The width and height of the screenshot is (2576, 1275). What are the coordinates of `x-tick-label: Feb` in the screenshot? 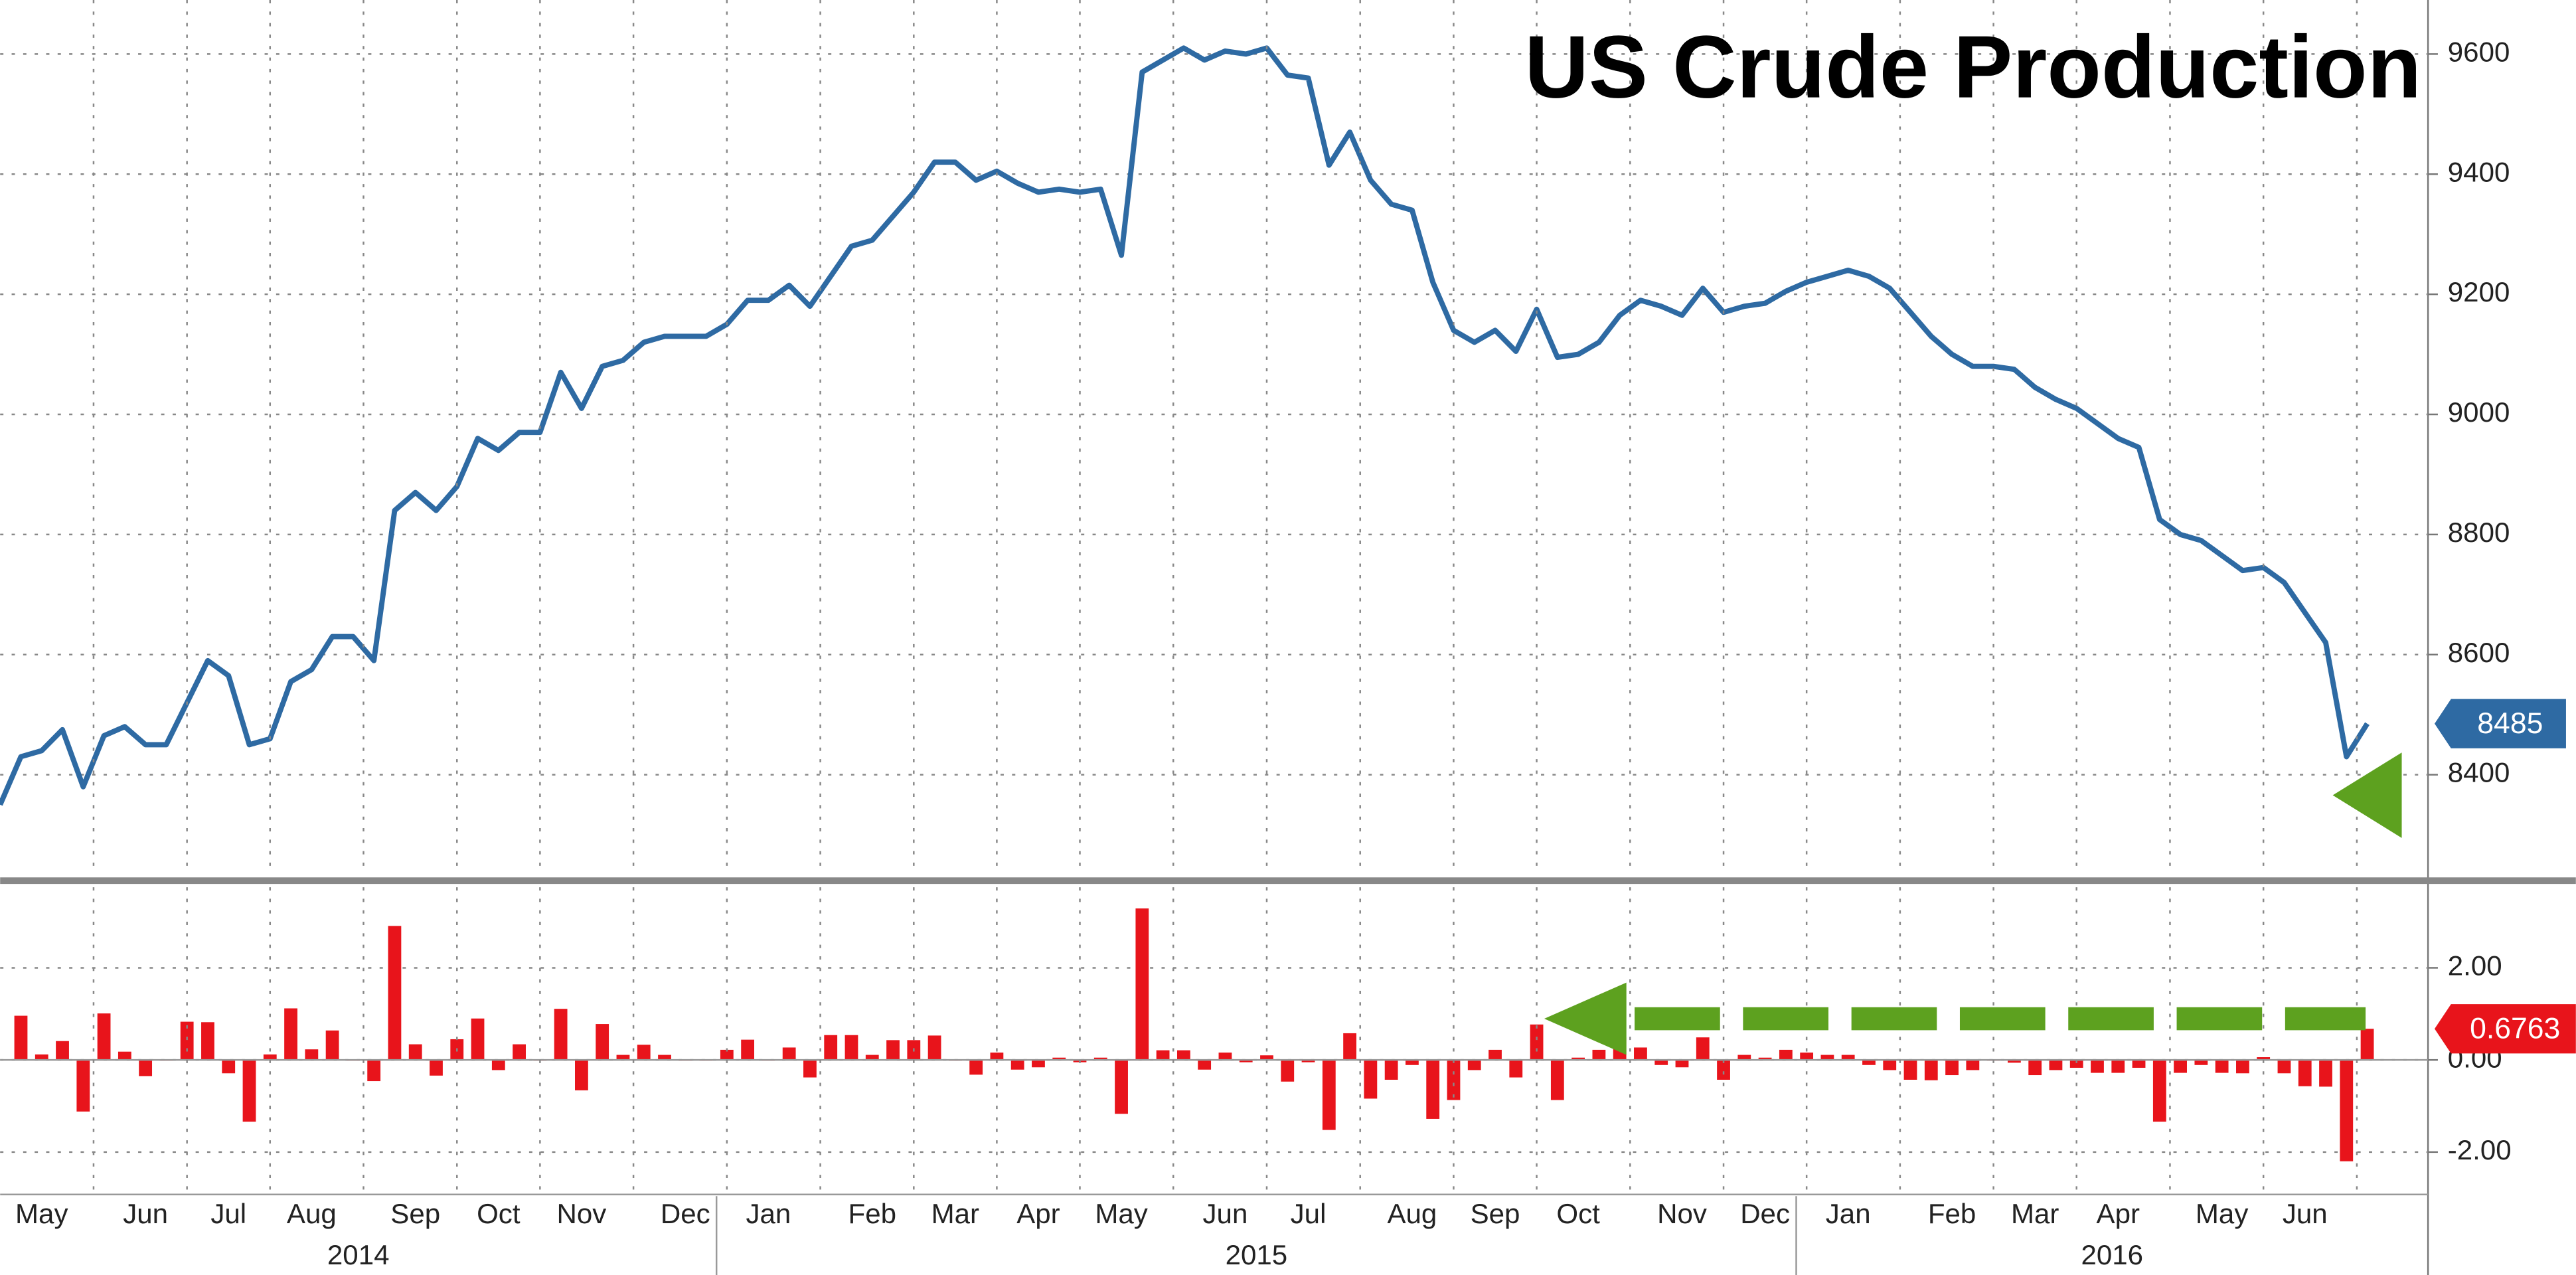 It's located at (1952, 1213).